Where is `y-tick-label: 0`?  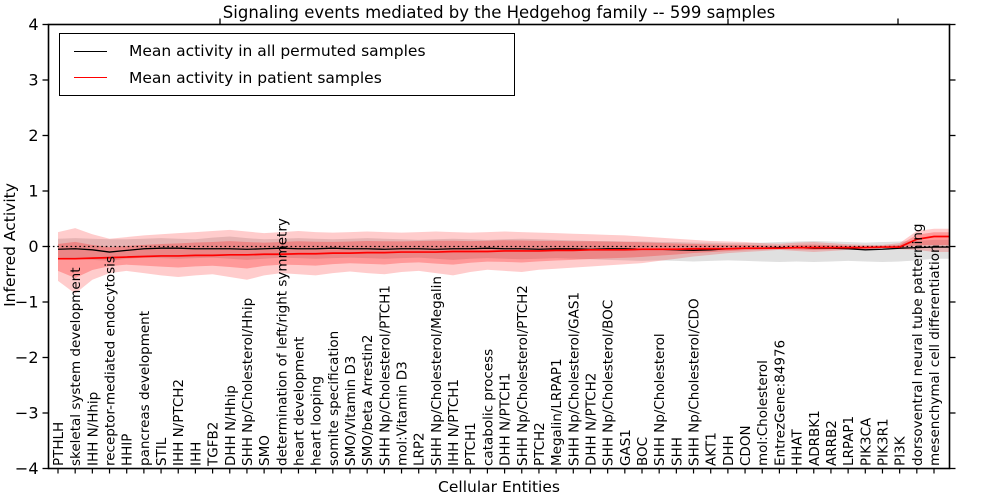
y-tick-label: 0 is located at coordinates (33, 246).